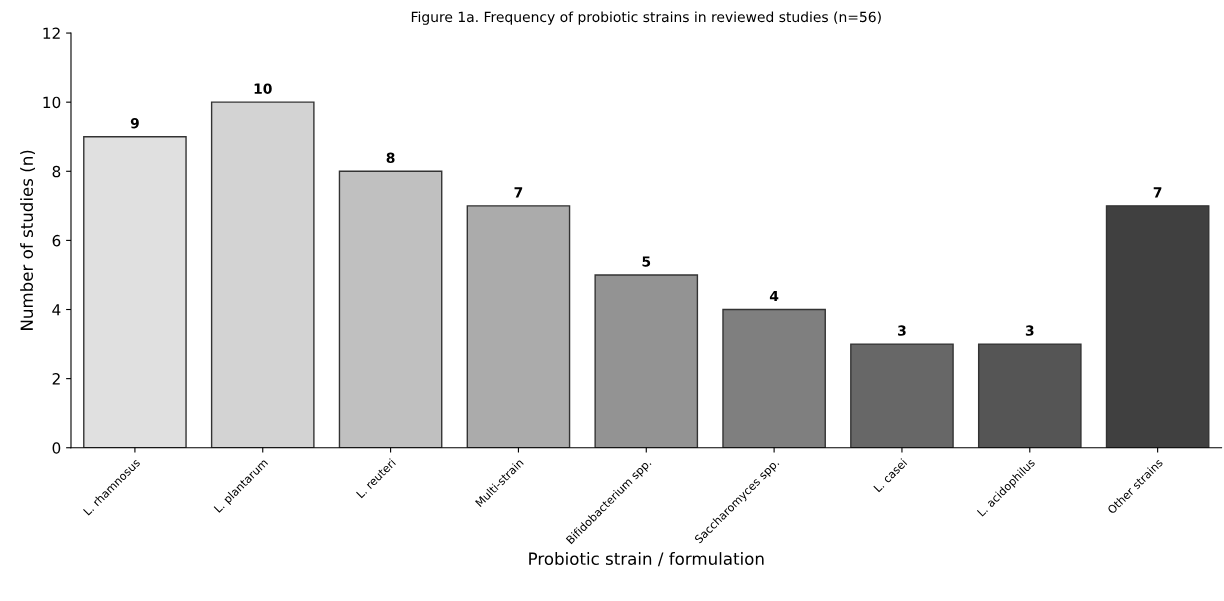 The image size is (1224, 601). I want to click on chart-title: Figure 1a. Frequency of probiotic strains in reviewed studies (n=56), so click(646, 18).